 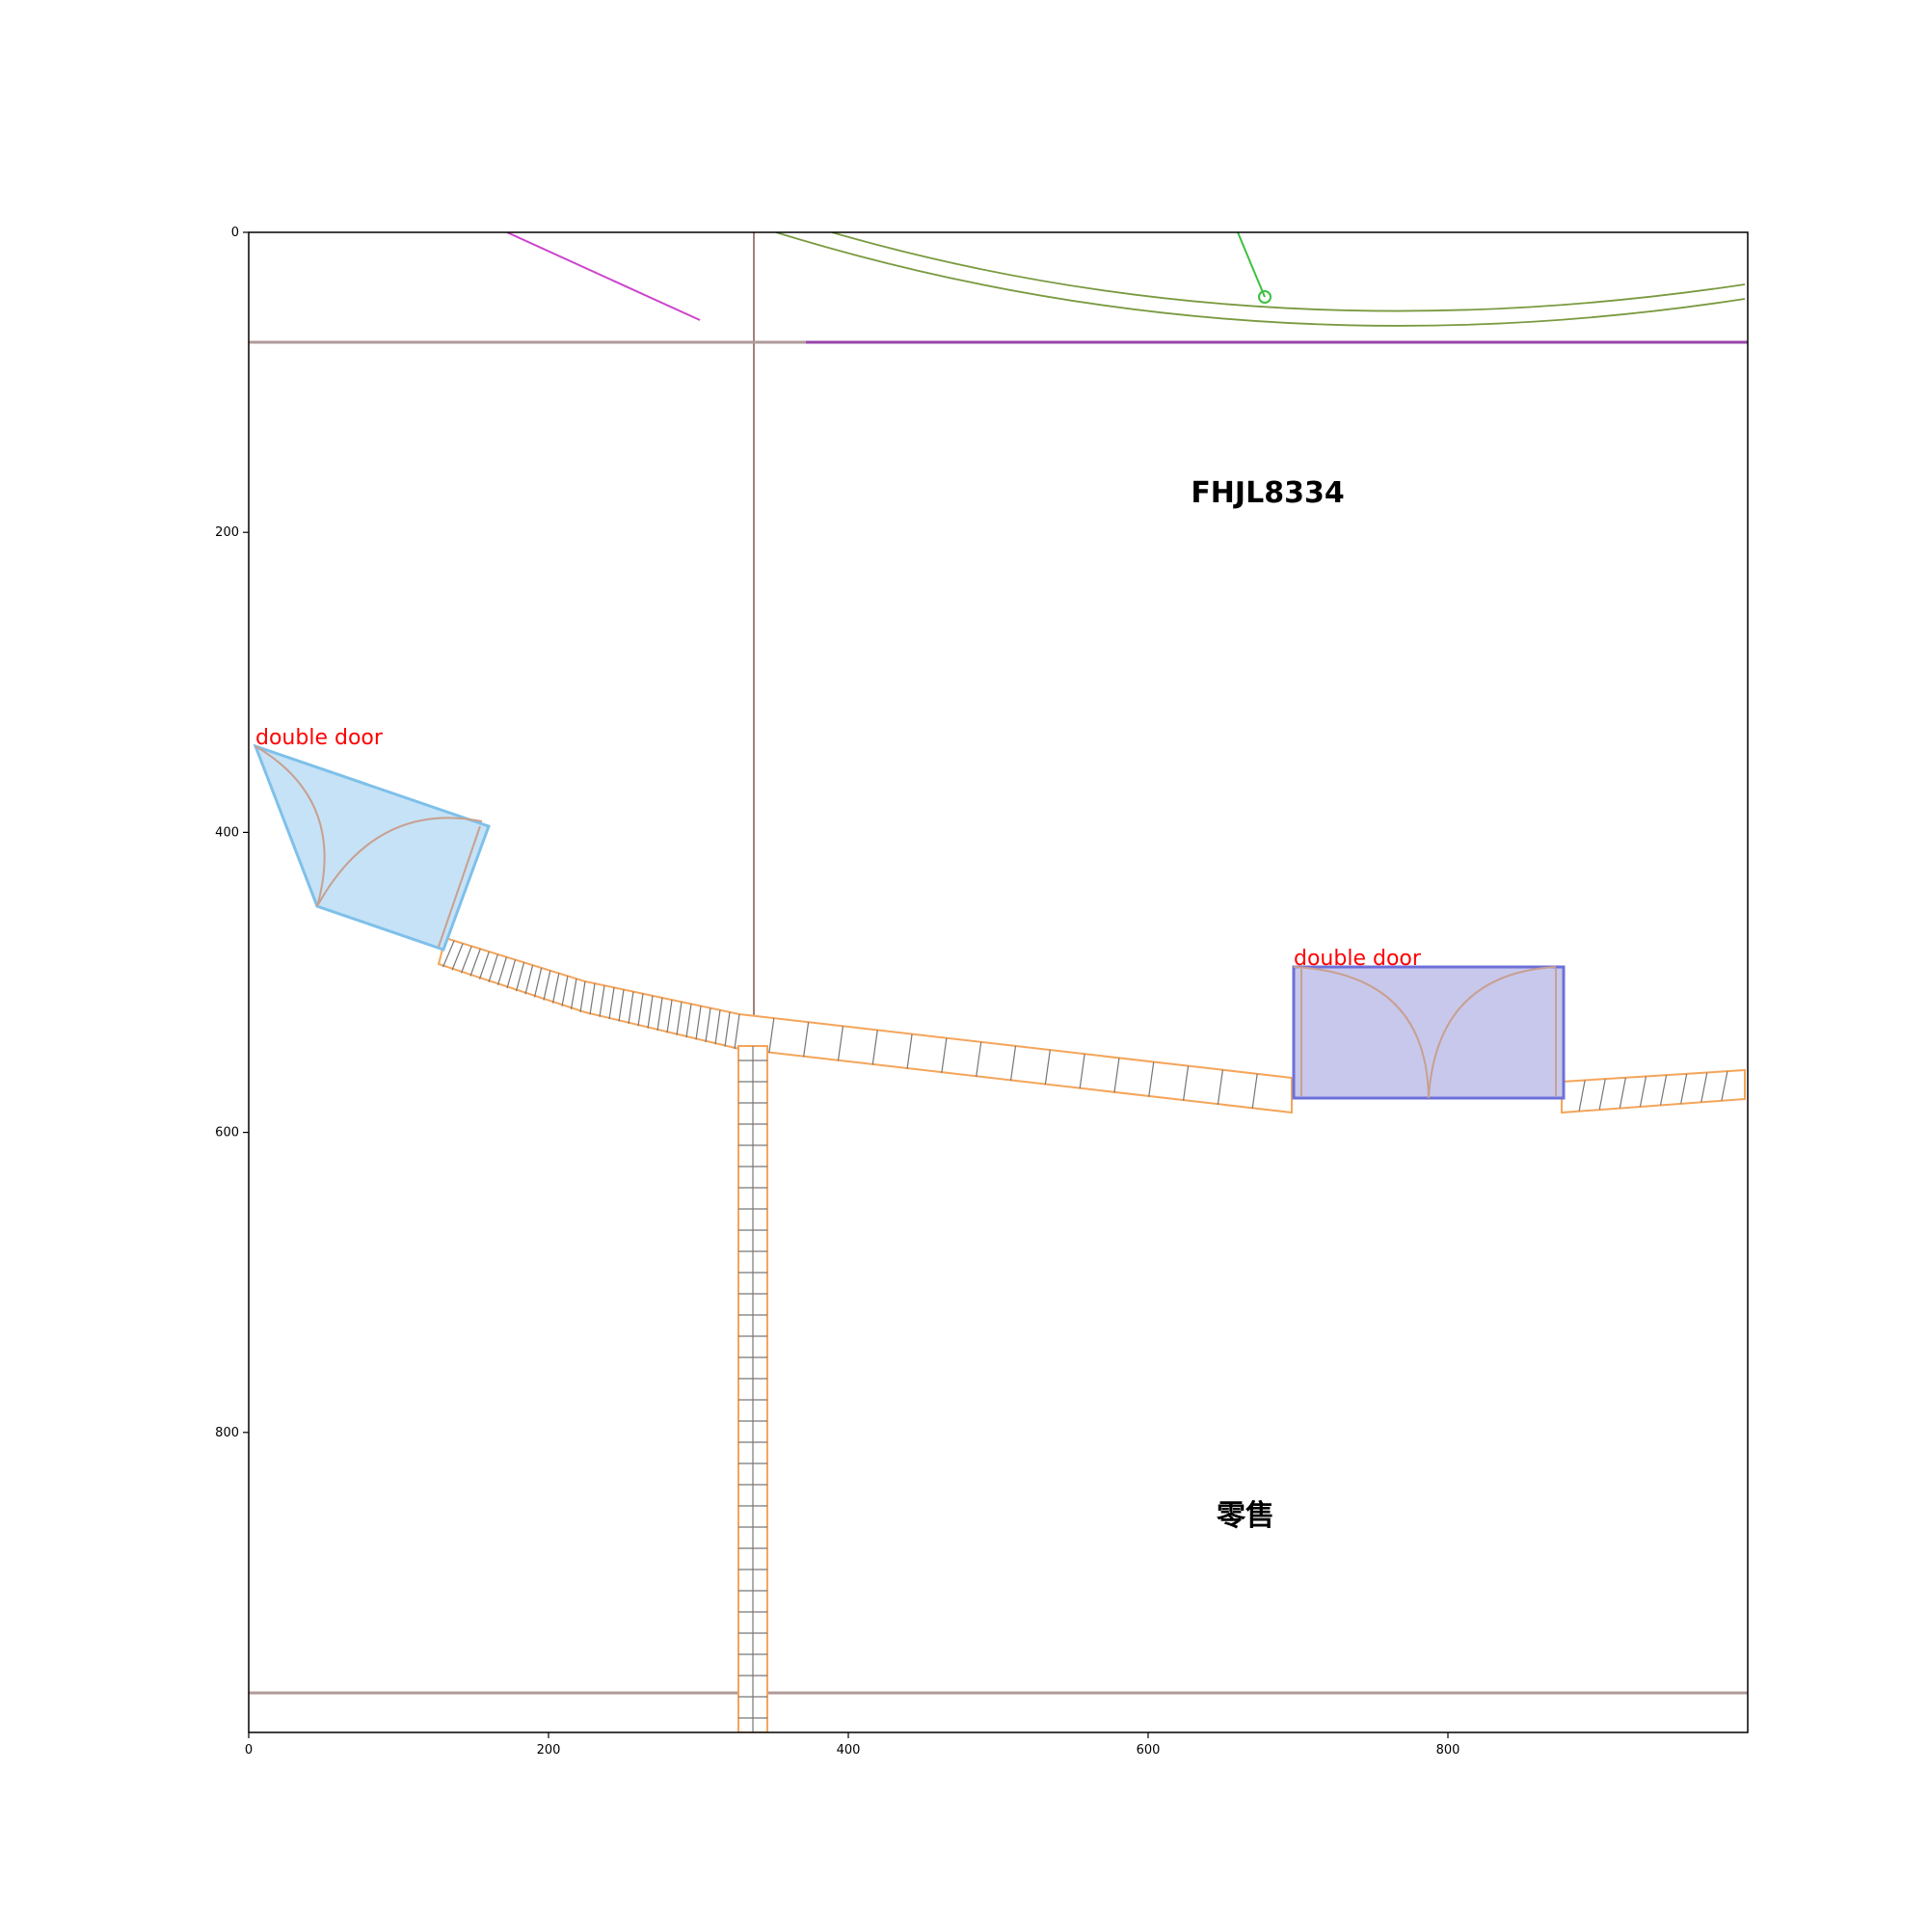 I want to click on door-label-right: double door, so click(x=1358, y=959).